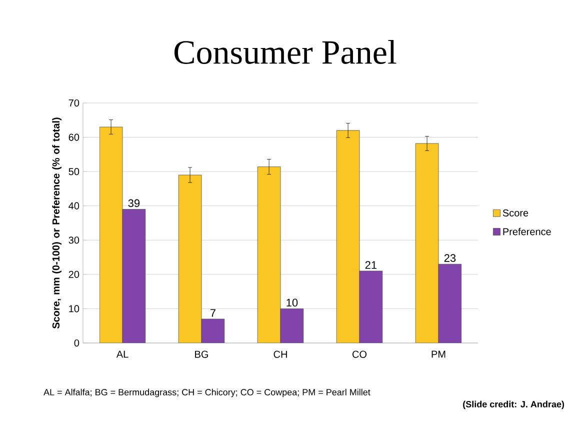 The width and height of the screenshot is (571, 435). Describe the element at coordinates (450, 258) in the screenshot. I see `data-label: 23` at that location.